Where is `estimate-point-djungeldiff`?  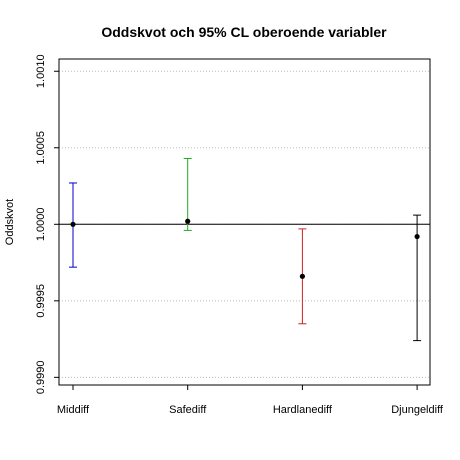
estimate-point-djungeldiff is located at coordinates (417, 236).